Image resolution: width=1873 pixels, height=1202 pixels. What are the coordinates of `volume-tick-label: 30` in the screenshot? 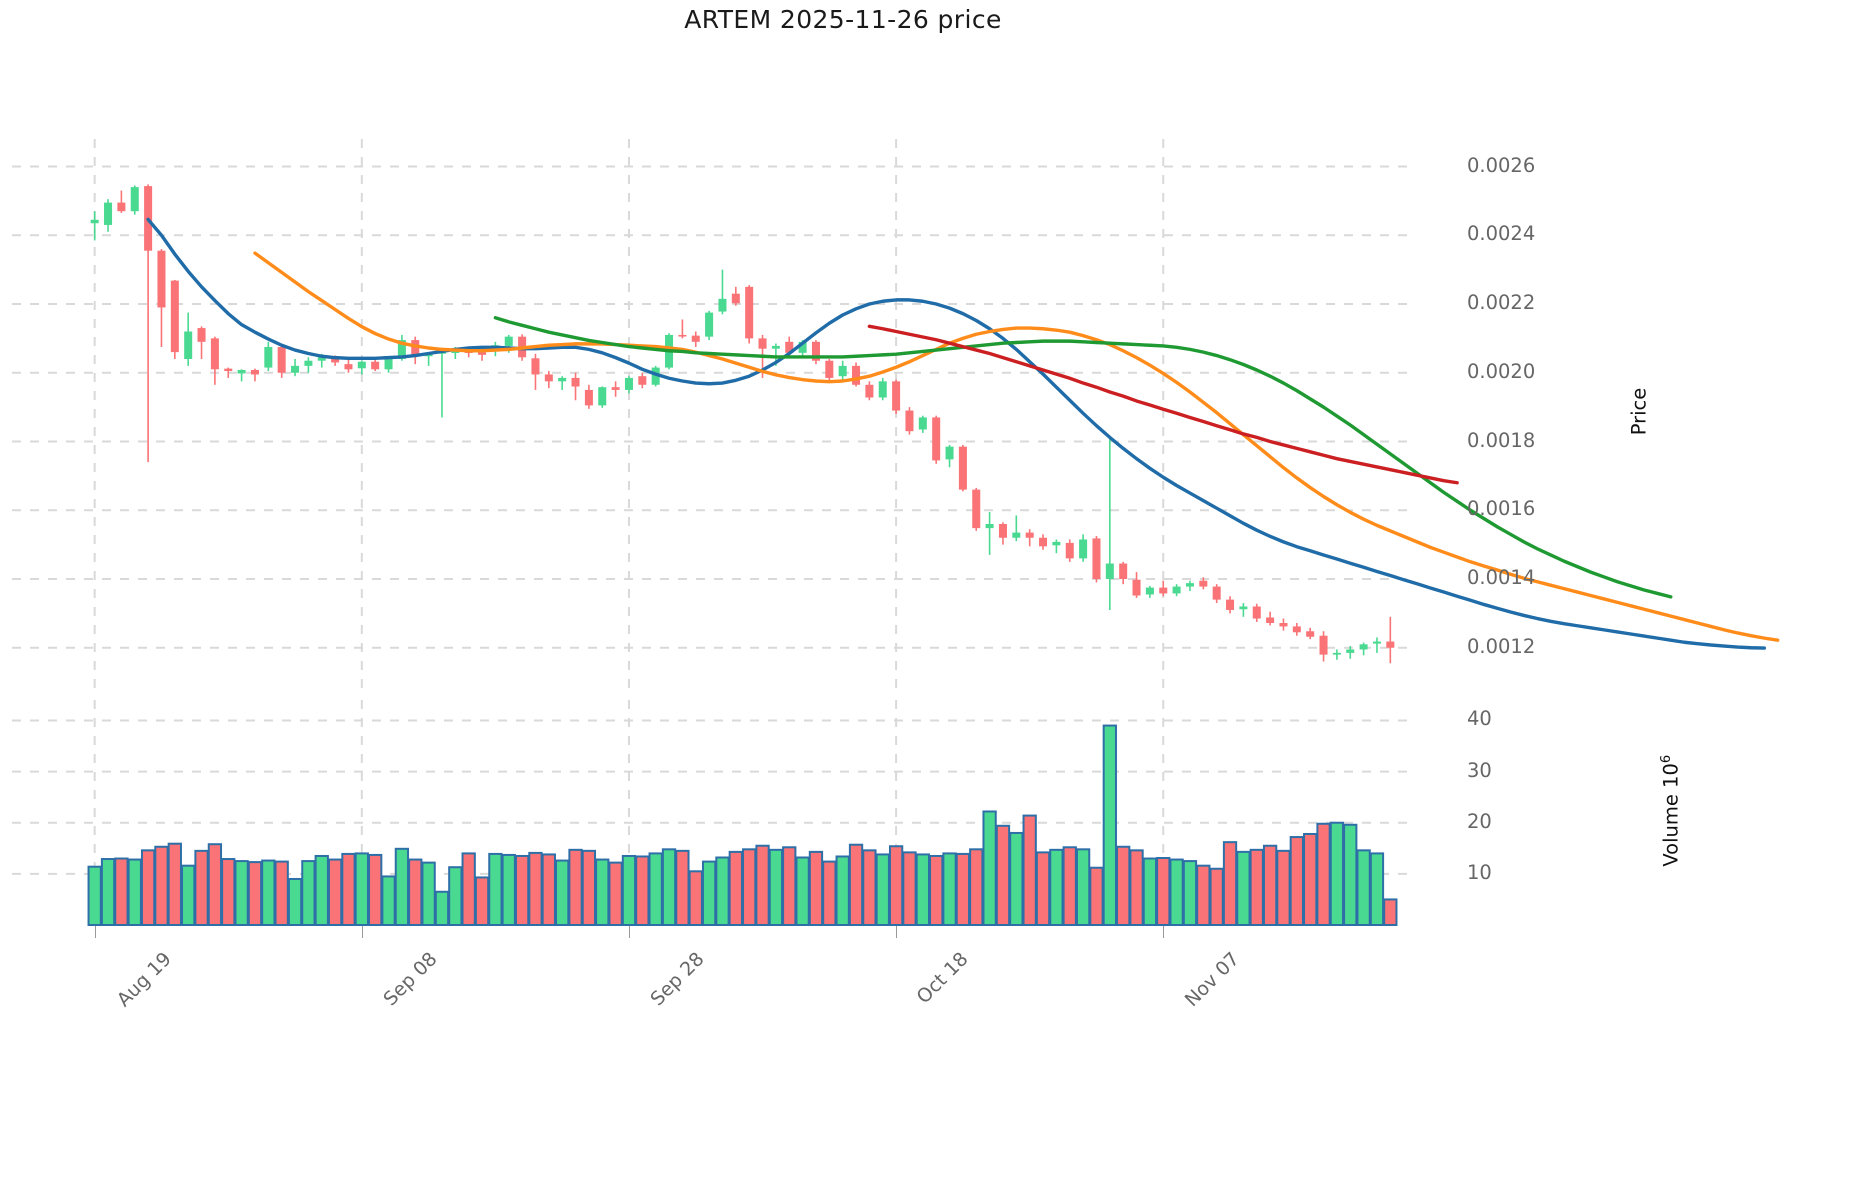 It's located at (1479, 770).